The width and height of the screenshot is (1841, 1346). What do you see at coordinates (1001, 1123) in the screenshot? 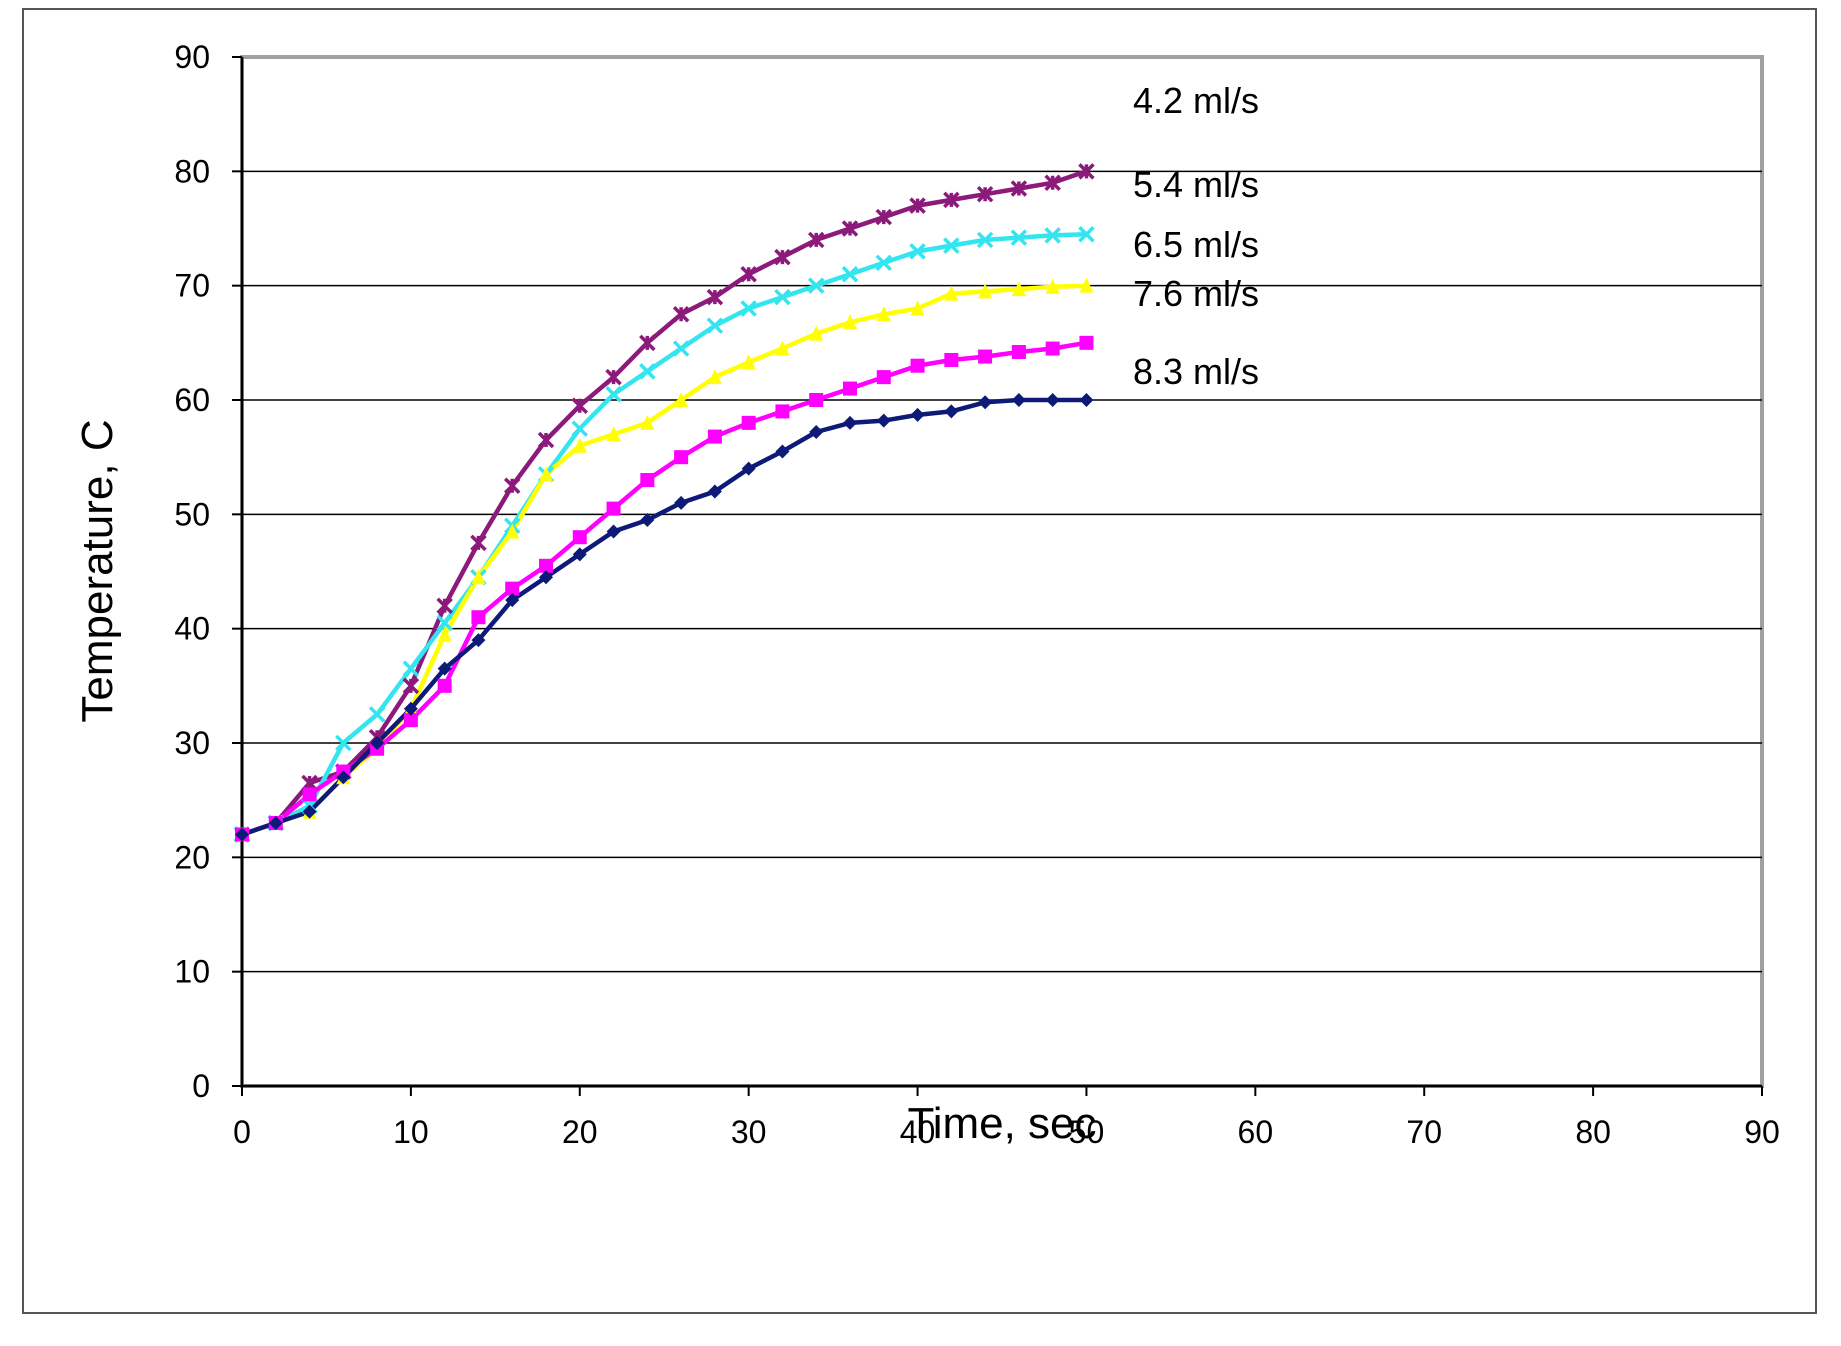
I see `x-axis-title: Time, sec` at bounding box center [1001, 1123].